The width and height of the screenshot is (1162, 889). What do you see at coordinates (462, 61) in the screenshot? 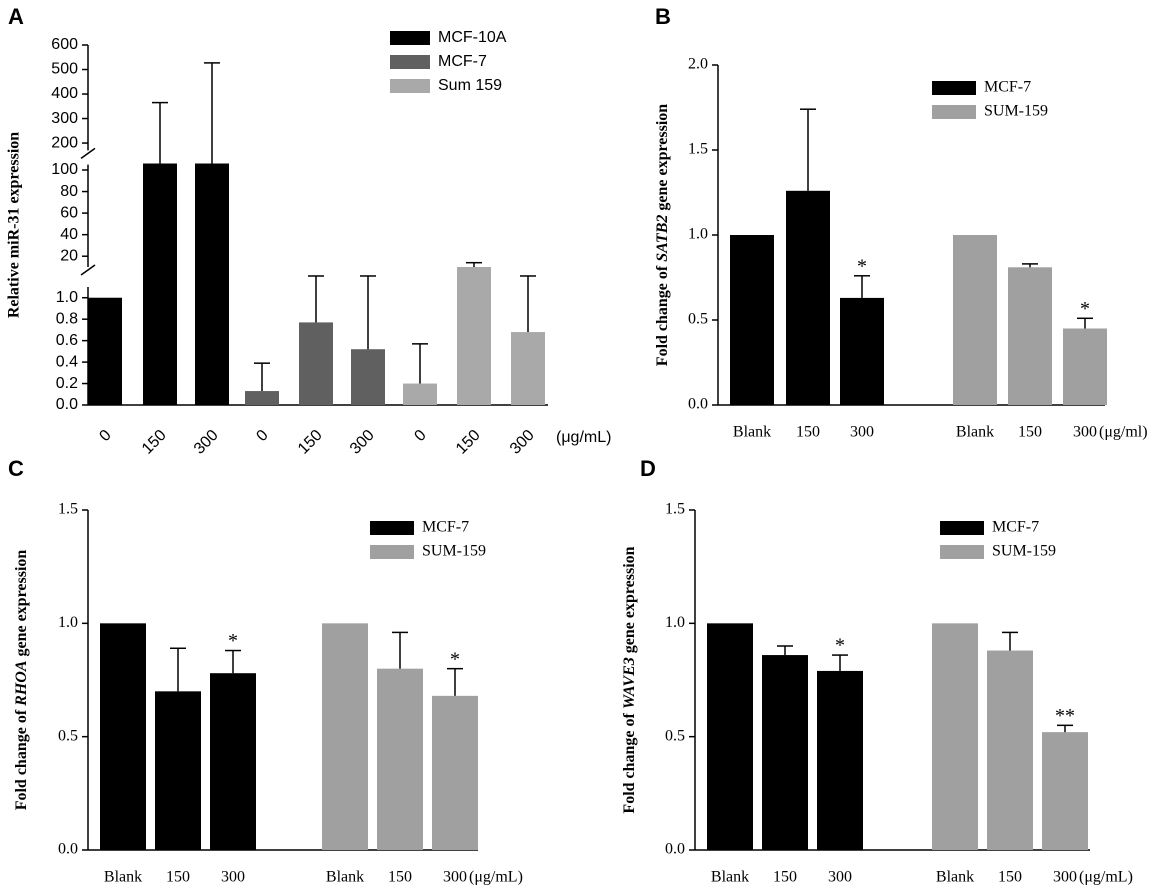
I see `legend-label: MCF-7` at bounding box center [462, 61].